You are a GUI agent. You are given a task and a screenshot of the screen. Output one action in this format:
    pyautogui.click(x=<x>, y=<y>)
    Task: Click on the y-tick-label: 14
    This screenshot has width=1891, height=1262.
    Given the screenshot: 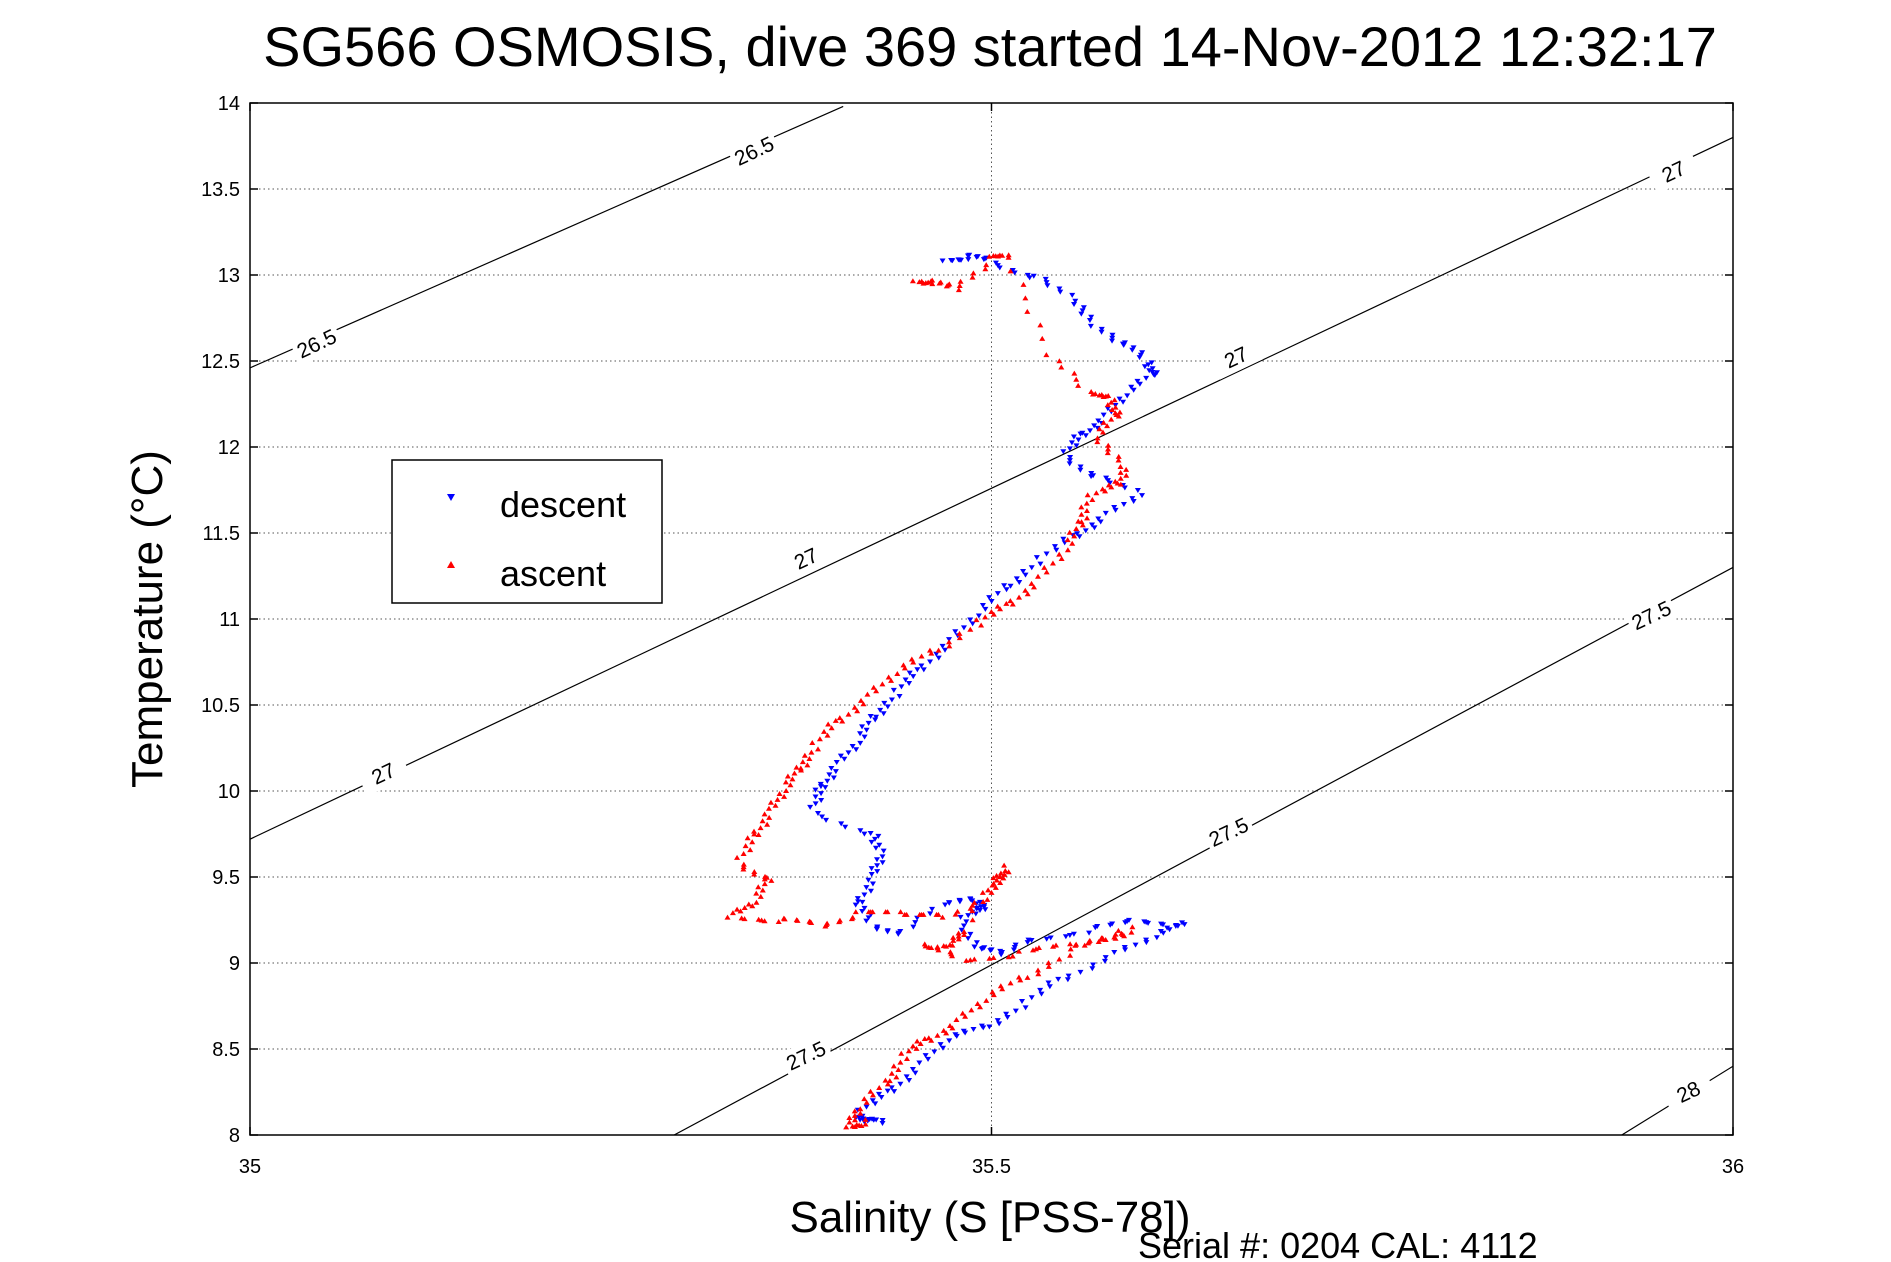 What is the action you would take?
    pyautogui.click(x=229, y=104)
    